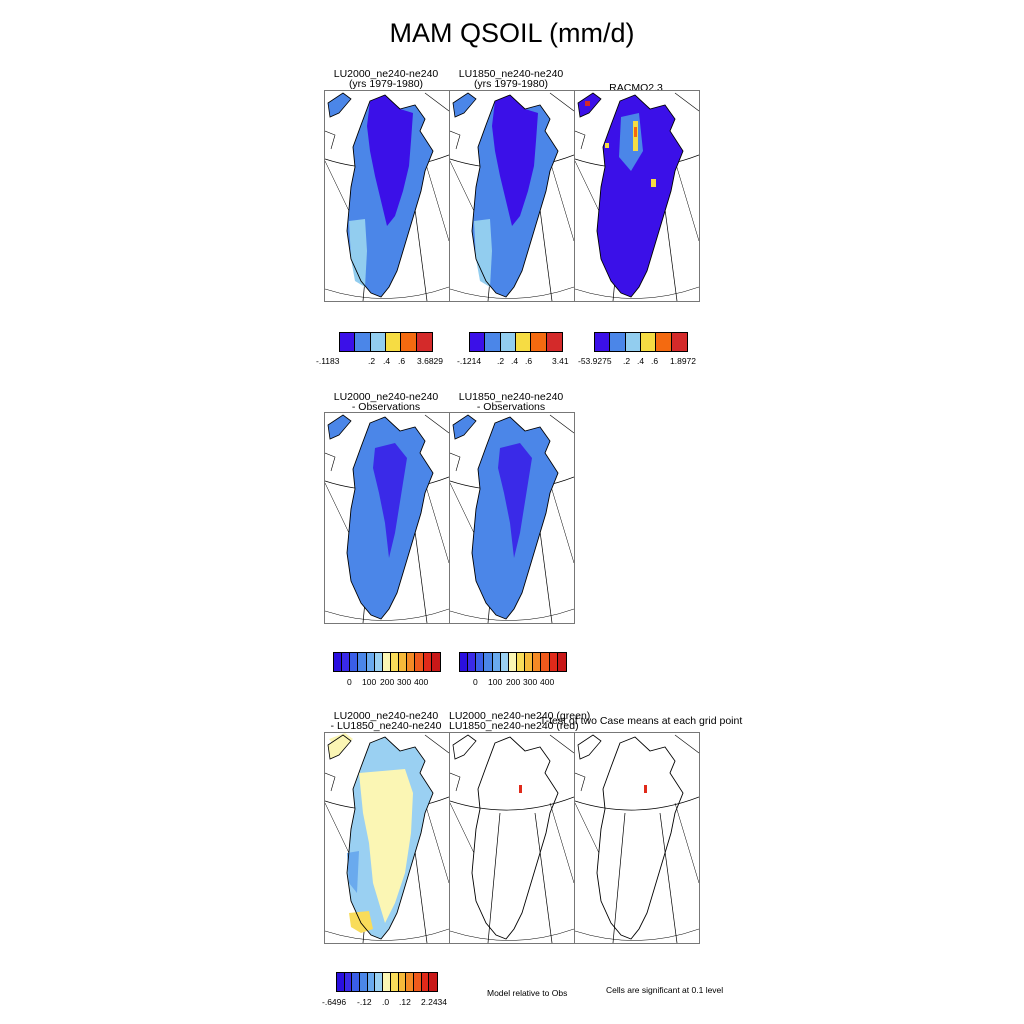 The image size is (1024, 1024). What do you see at coordinates (653, 183) in the screenshot?
I see `peak-field` at bounding box center [653, 183].